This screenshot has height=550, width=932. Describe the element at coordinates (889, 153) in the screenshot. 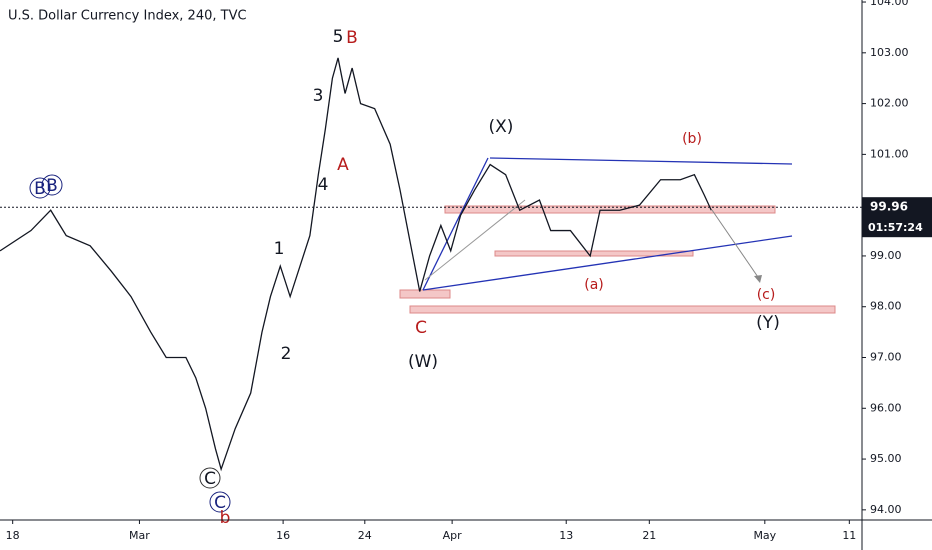

I see `y-tick-label: 101.00` at that location.